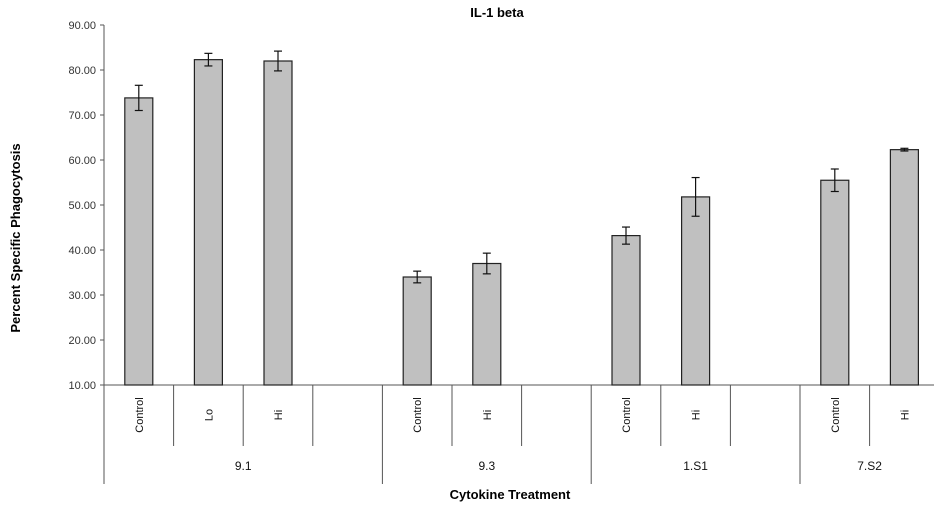 The width and height of the screenshot is (934, 506). Describe the element at coordinates (82, 71) in the screenshot. I see `y-tick-label: 80.00` at that location.